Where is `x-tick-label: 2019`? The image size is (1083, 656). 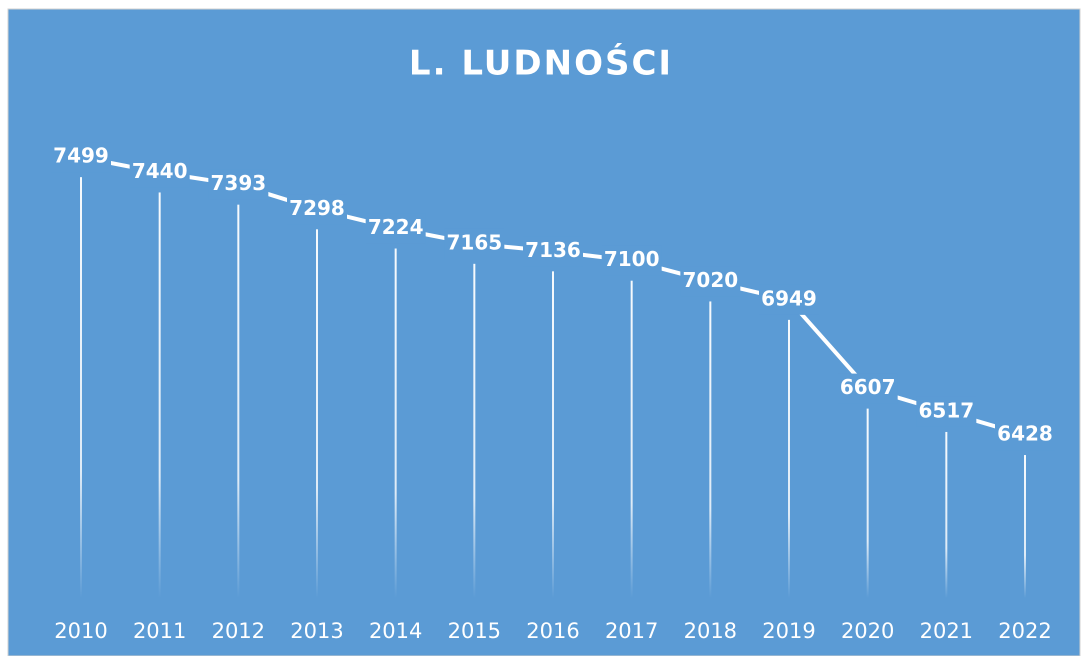 x-tick-label: 2019 is located at coordinates (788, 631).